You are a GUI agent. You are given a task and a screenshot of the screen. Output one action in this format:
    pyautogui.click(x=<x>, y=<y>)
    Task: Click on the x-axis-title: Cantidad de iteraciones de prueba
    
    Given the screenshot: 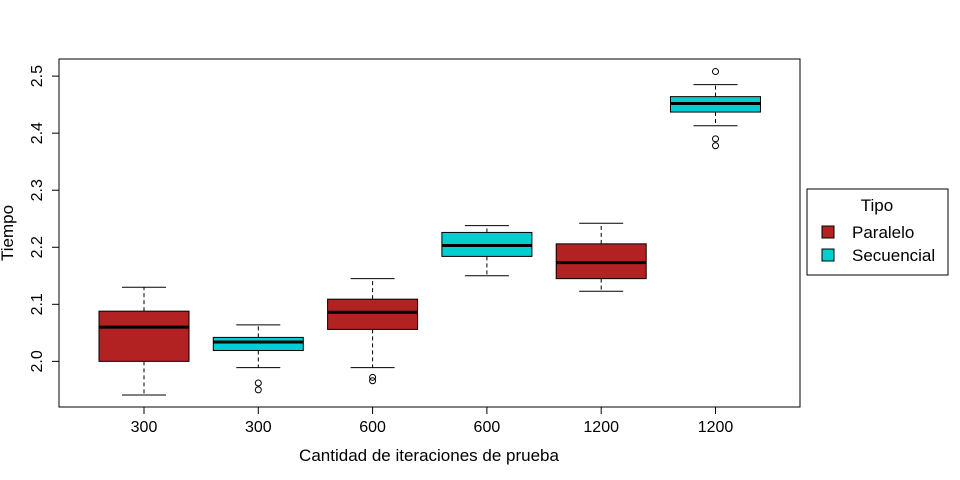 What is the action you would take?
    pyautogui.click(x=429, y=455)
    